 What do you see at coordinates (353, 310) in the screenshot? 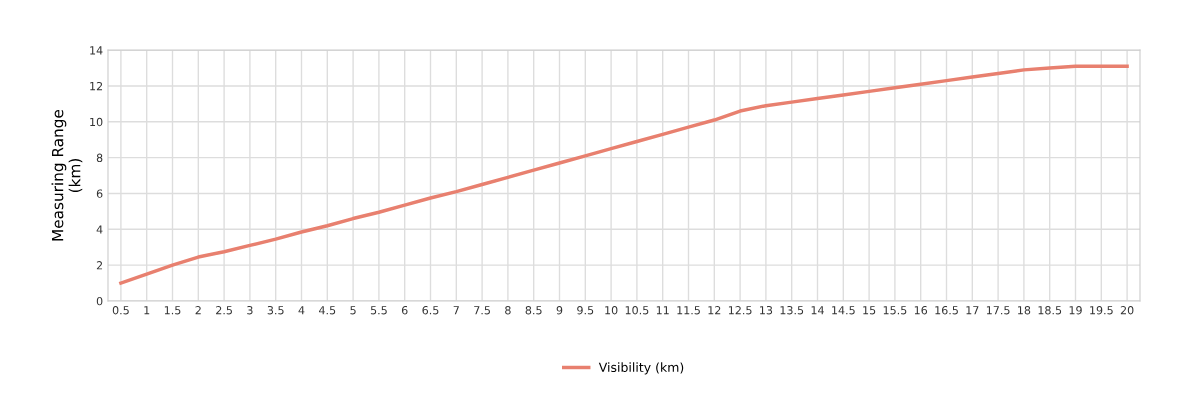
I see `x-tick-label: 5` at bounding box center [353, 310].